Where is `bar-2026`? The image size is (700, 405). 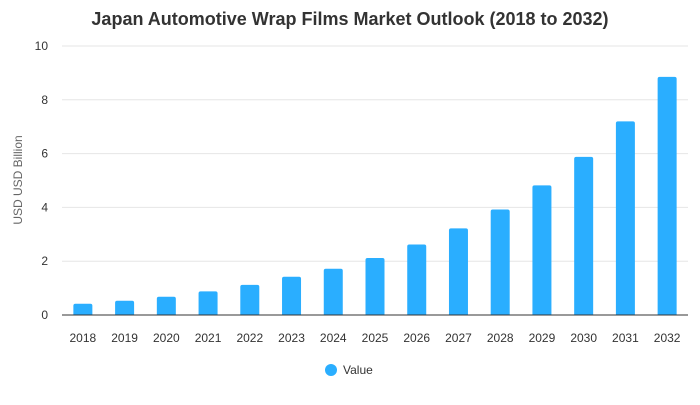 bar-2026 is located at coordinates (417, 279).